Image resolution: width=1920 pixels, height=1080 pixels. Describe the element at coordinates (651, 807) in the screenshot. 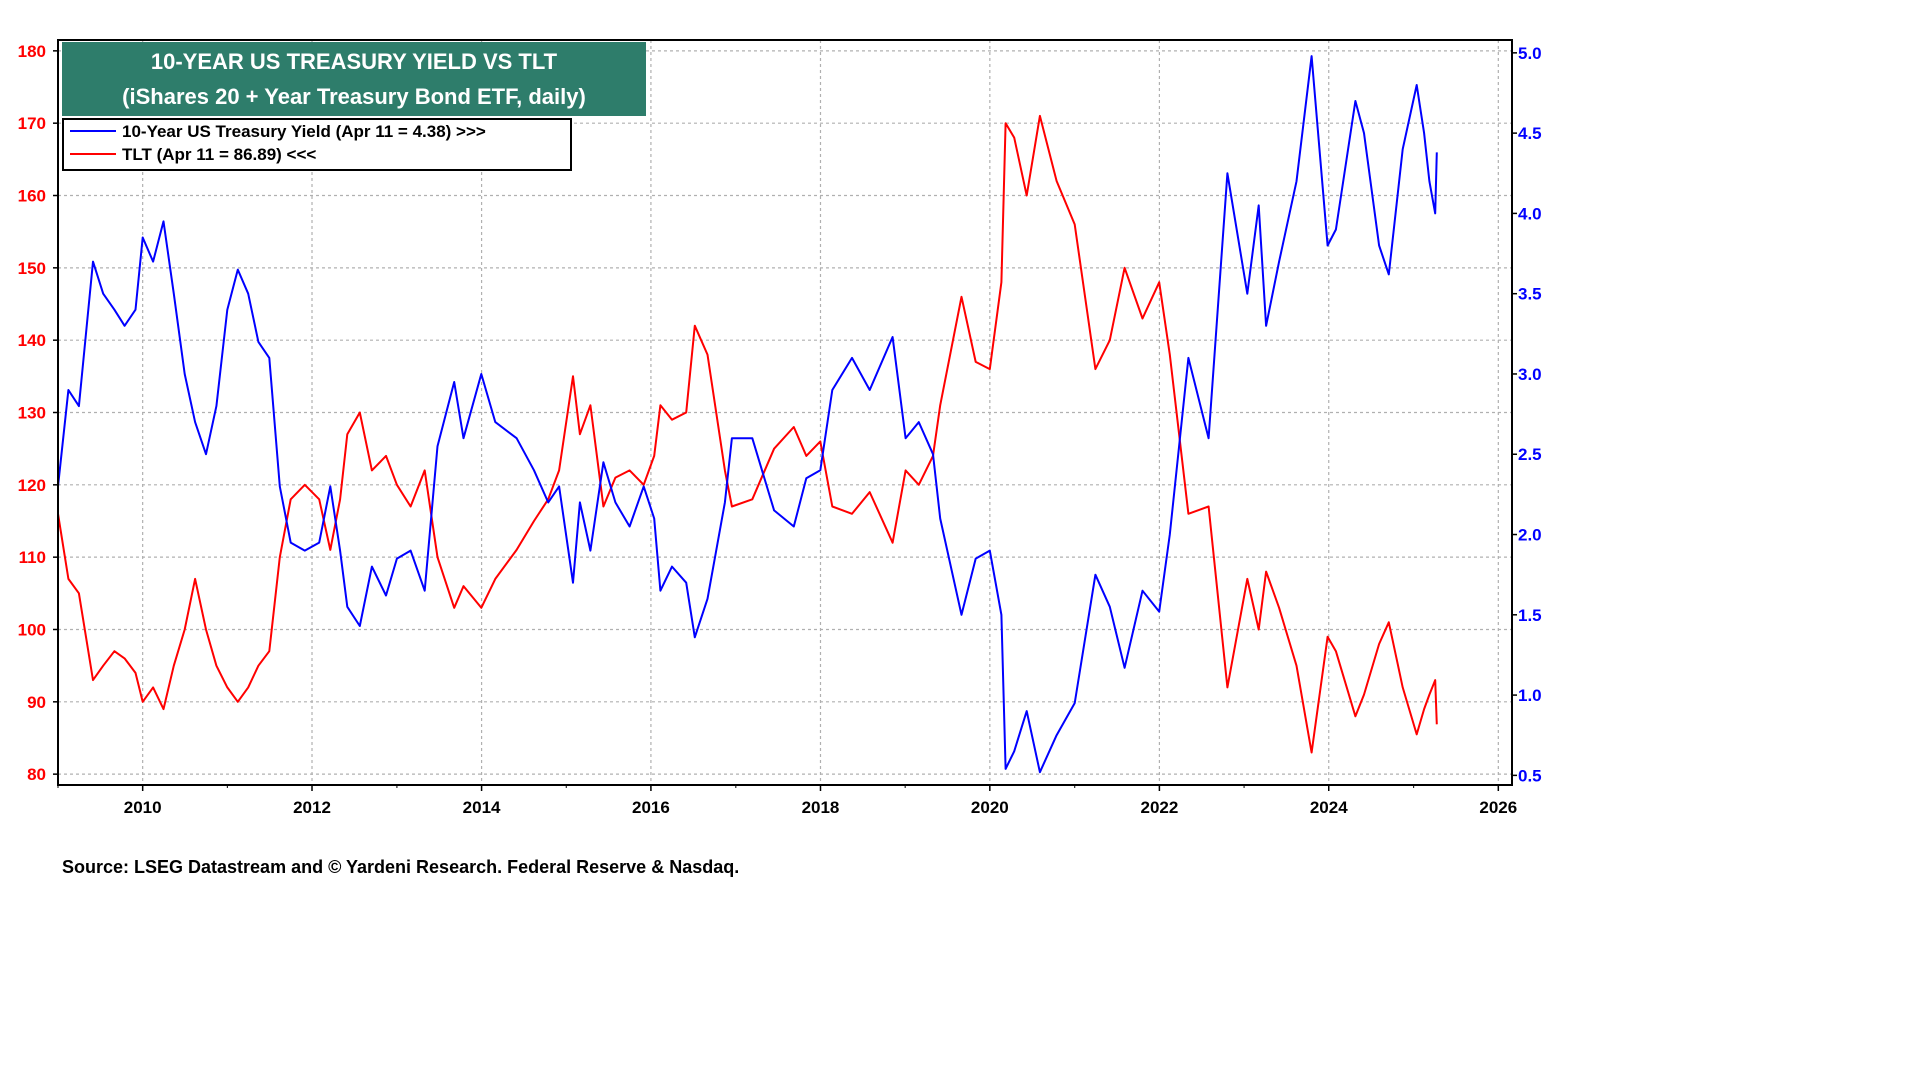

I see `x-tick-label: 2016` at that location.